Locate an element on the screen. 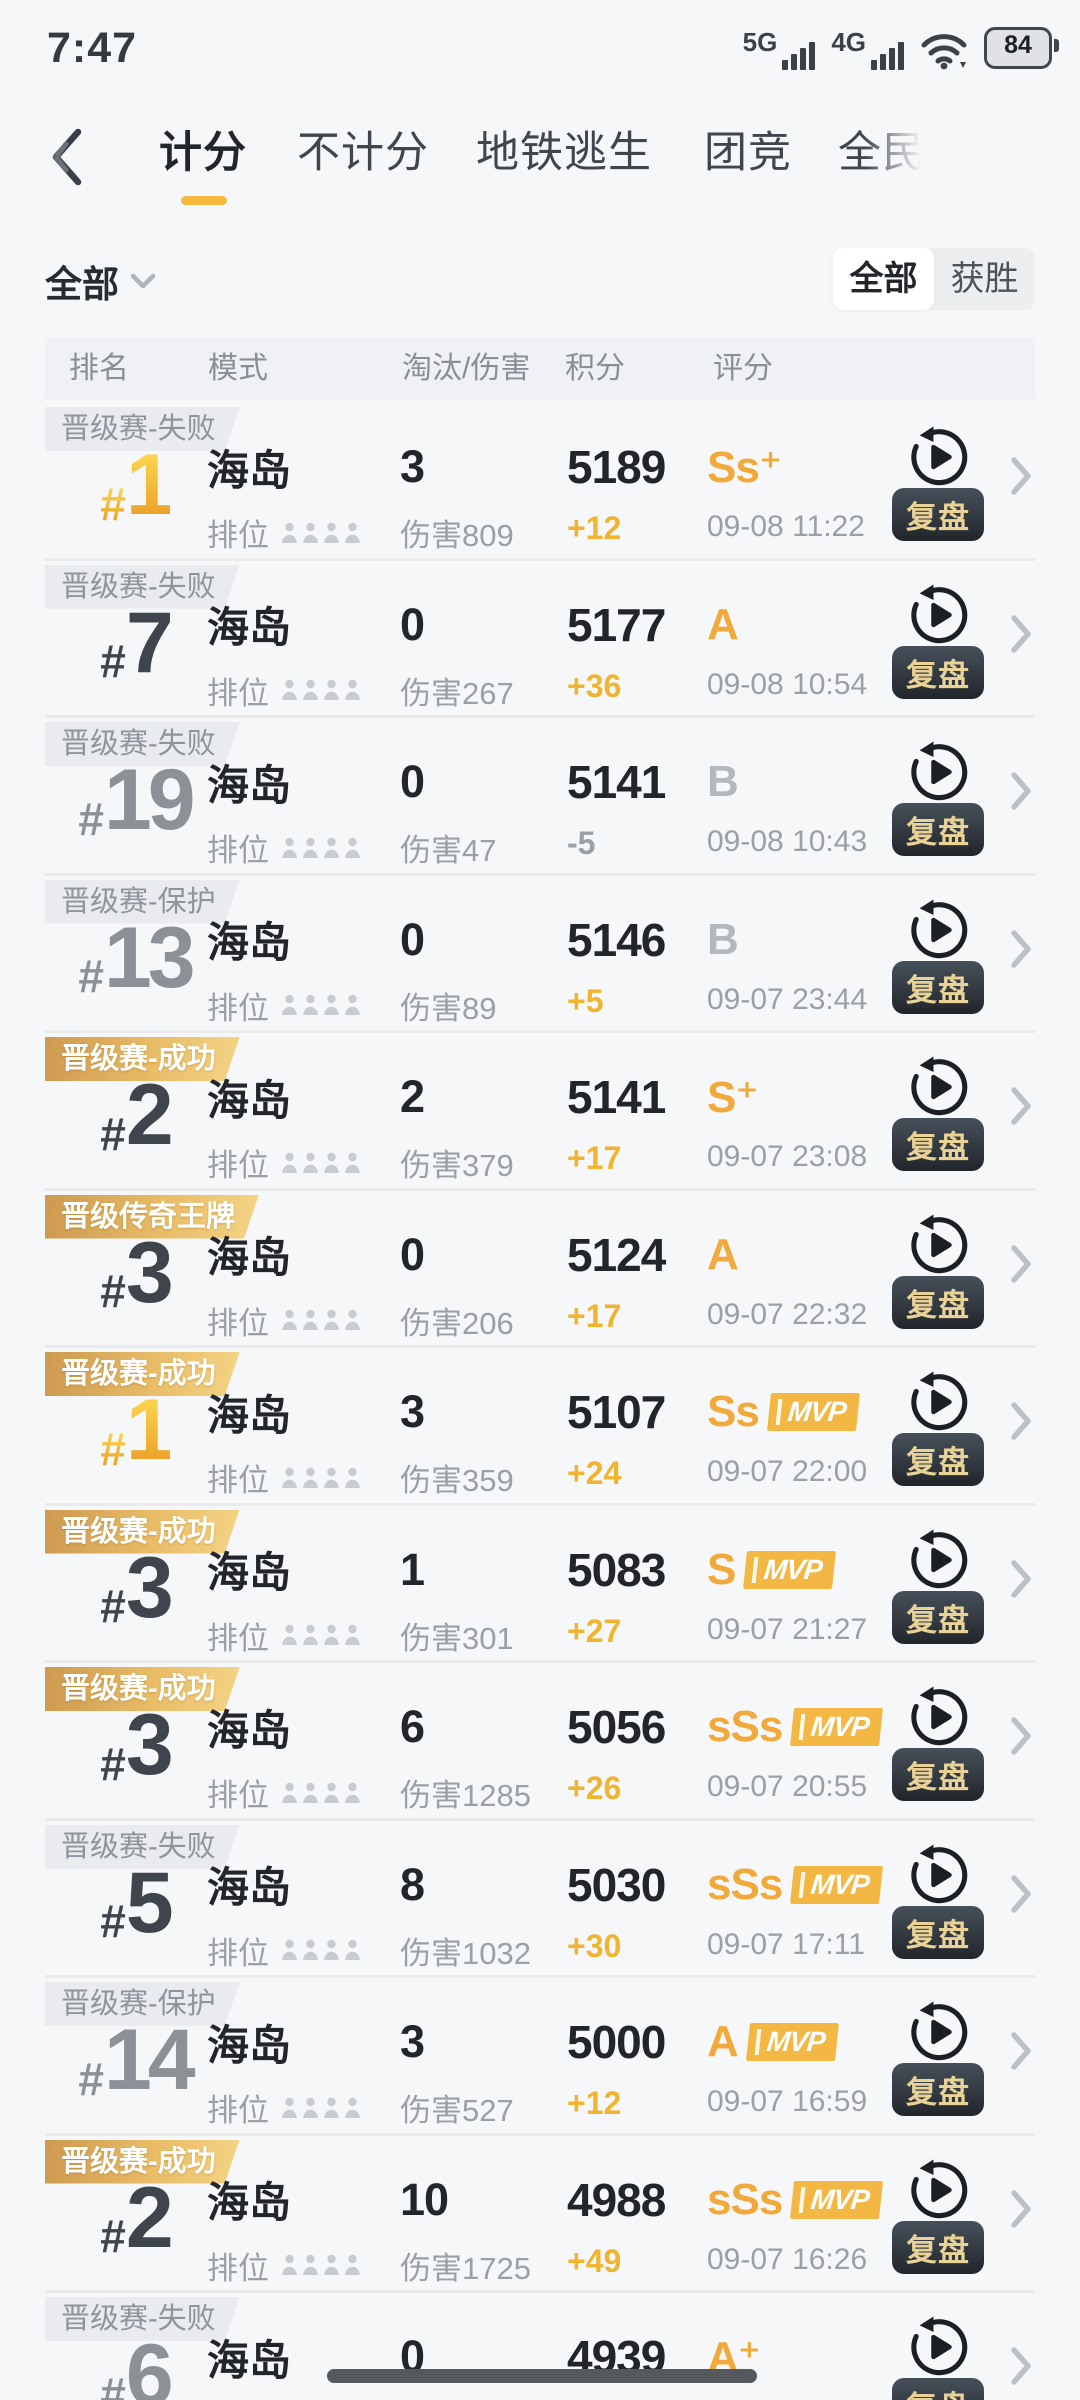  match-row: 晋级赛-成功 #1 海岛 排位 3 伤害359 5107 +24 is located at coordinates (540, 1424).